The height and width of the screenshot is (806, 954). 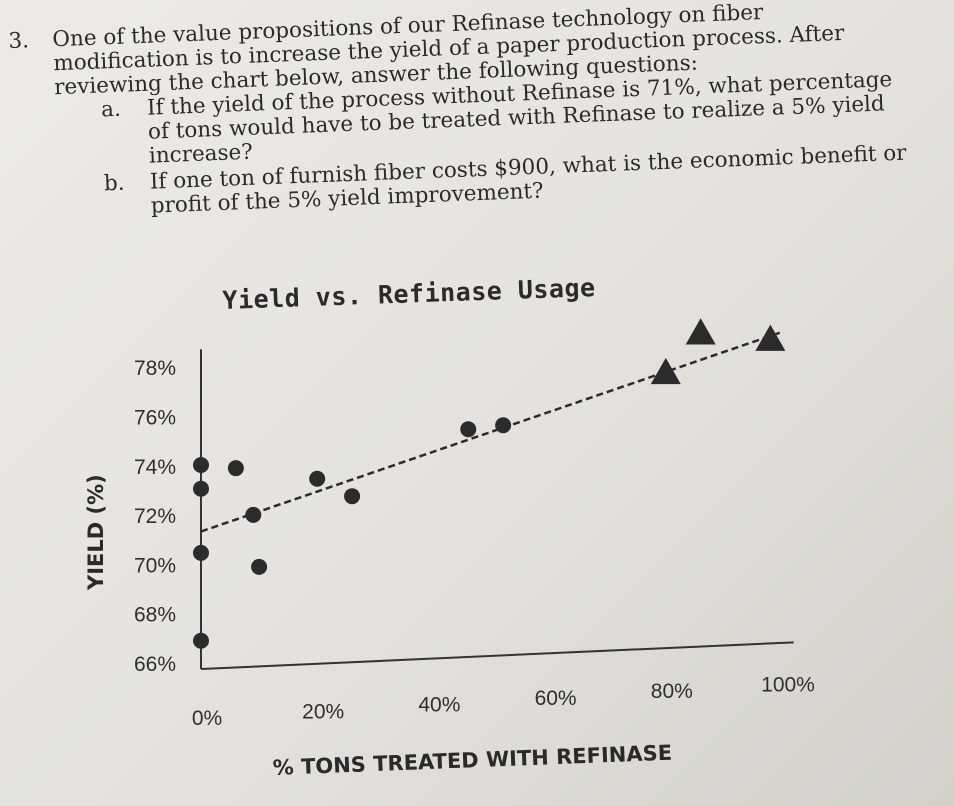 What do you see at coordinates (155, 565) in the screenshot?
I see `y-tick-label: 70%` at bounding box center [155, 565].